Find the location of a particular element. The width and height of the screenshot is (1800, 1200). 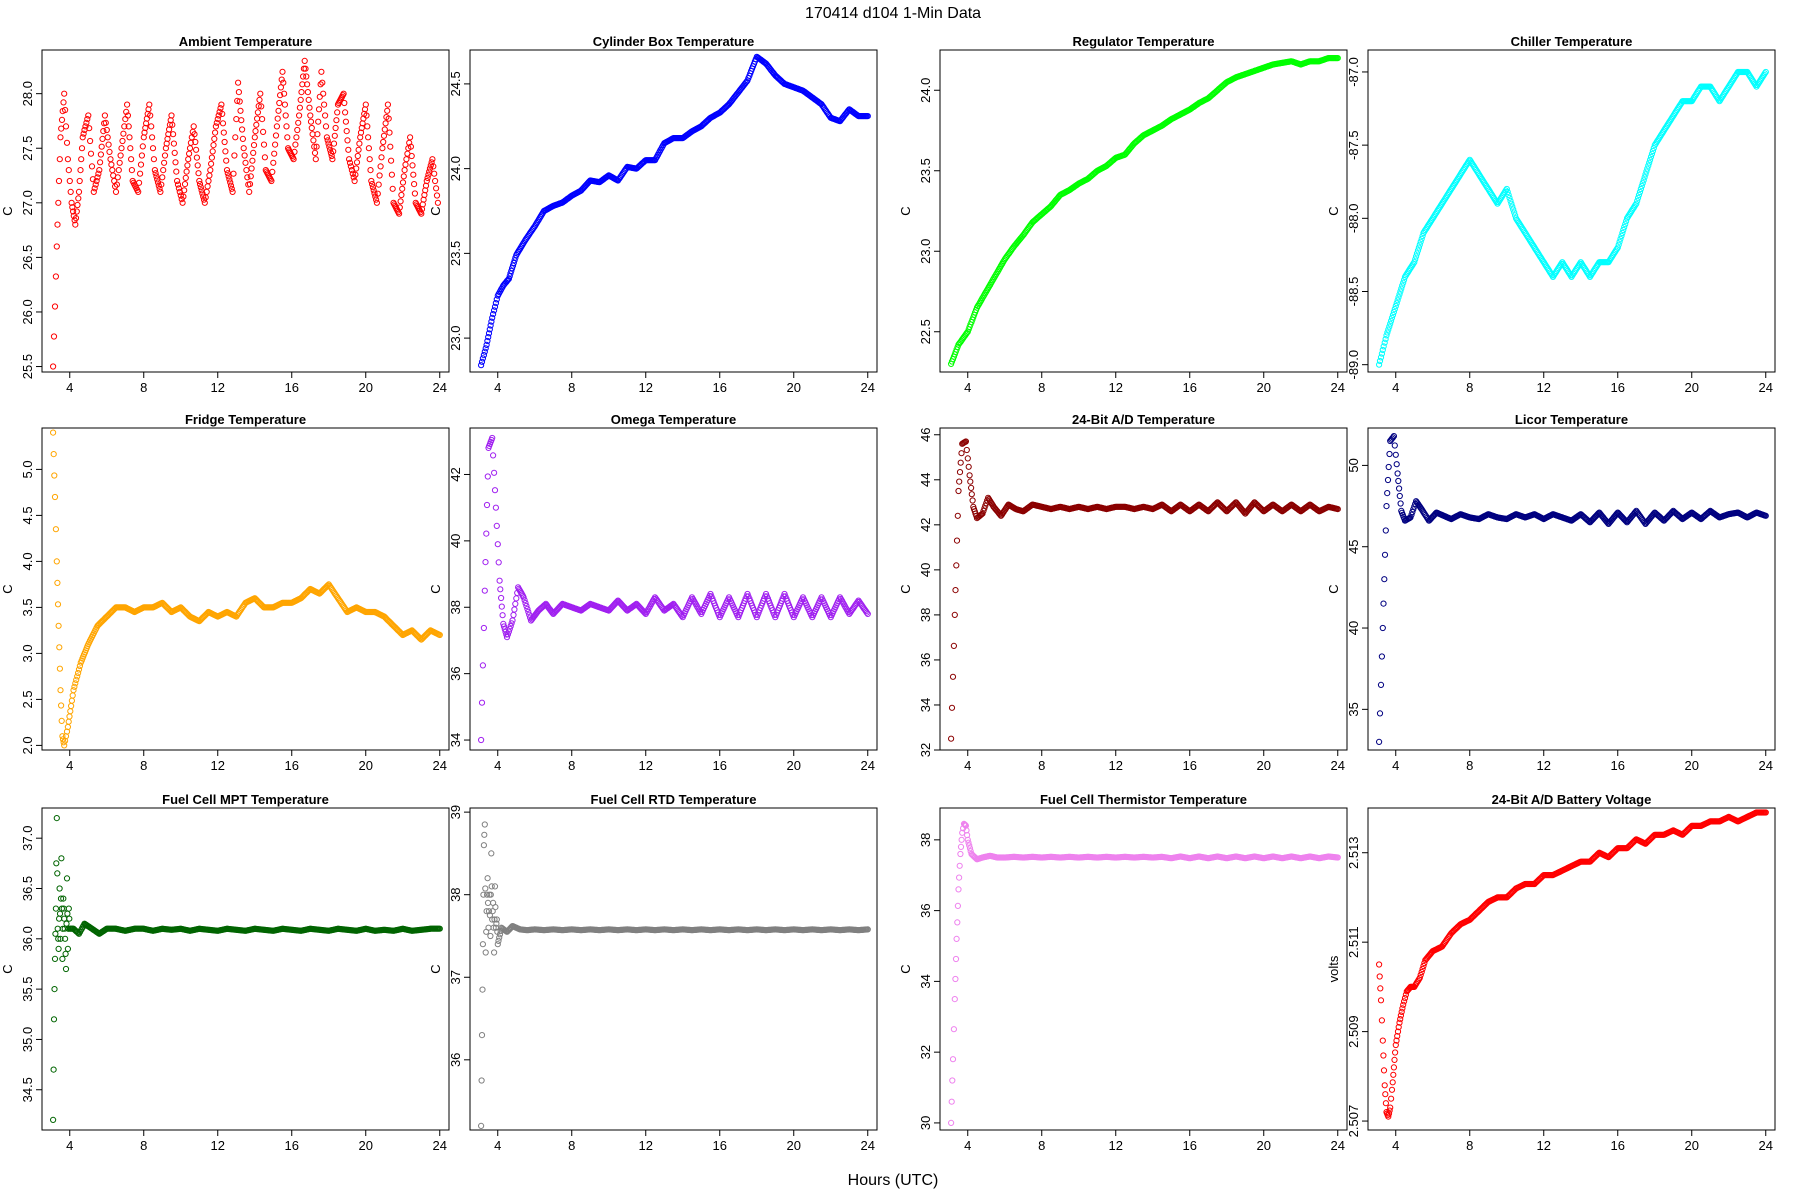

x-tick-label: 8 is located at coordinates (1469, 765).